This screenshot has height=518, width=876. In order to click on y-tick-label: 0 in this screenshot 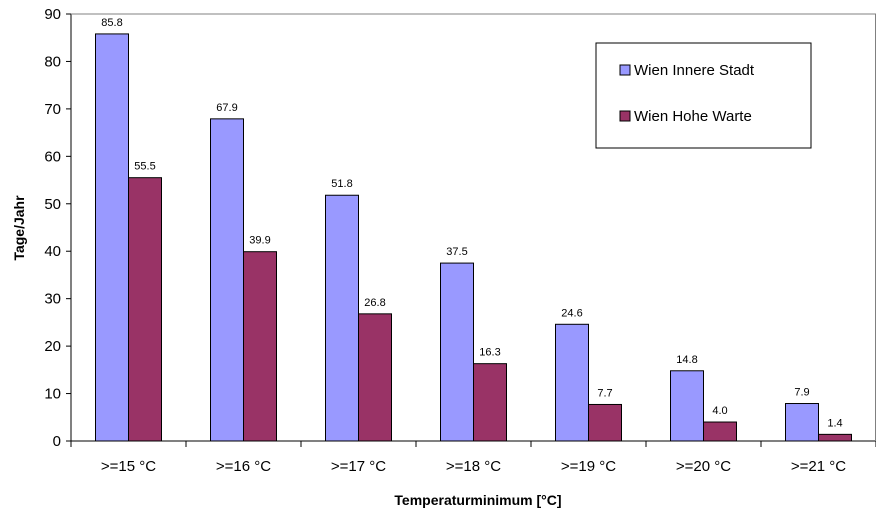, I will do `click(57, 441)`.